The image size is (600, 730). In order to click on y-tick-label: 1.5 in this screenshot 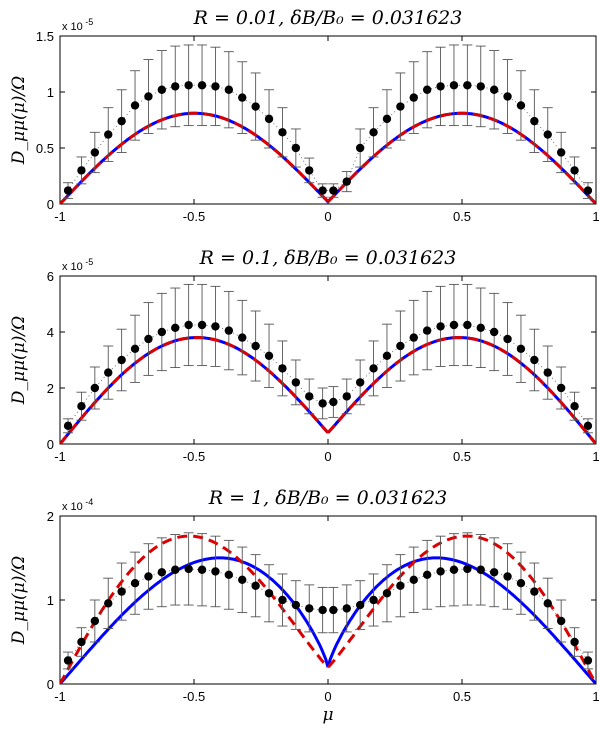, I will do `click(45, 36)`.